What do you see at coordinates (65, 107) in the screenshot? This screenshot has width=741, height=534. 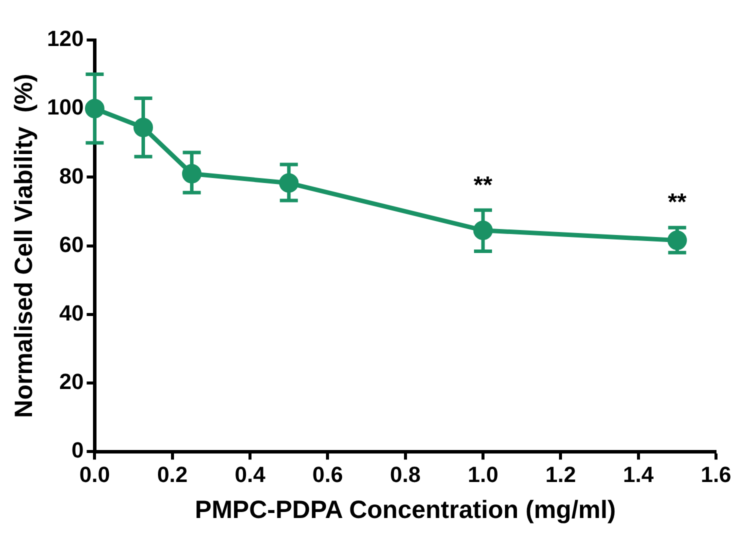 I see `y-tick-label: 100` at bounding box center [65, 107].